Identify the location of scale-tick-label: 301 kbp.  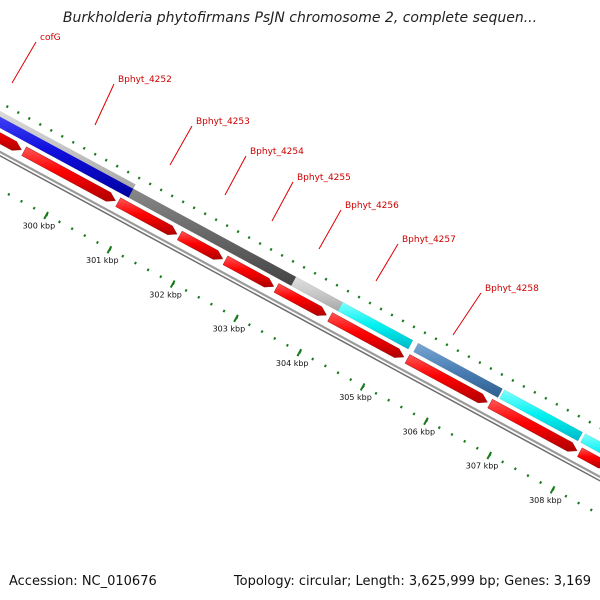
(102, 260).